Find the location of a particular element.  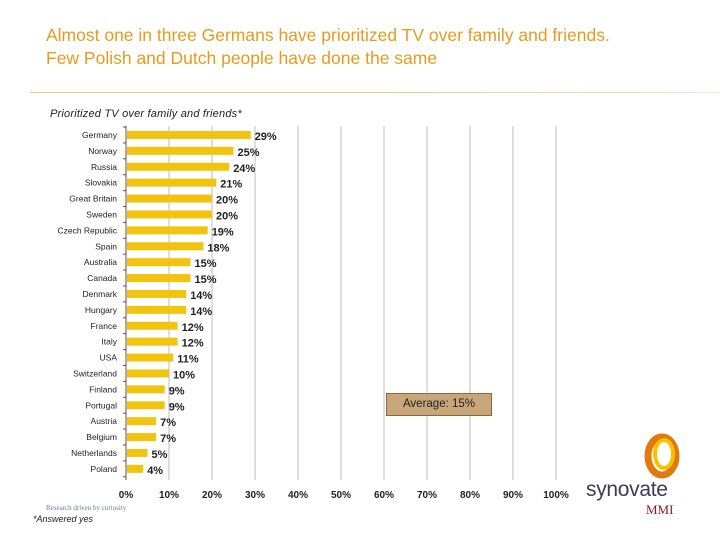

value-label: 29% is located at coordinates (266, 137).